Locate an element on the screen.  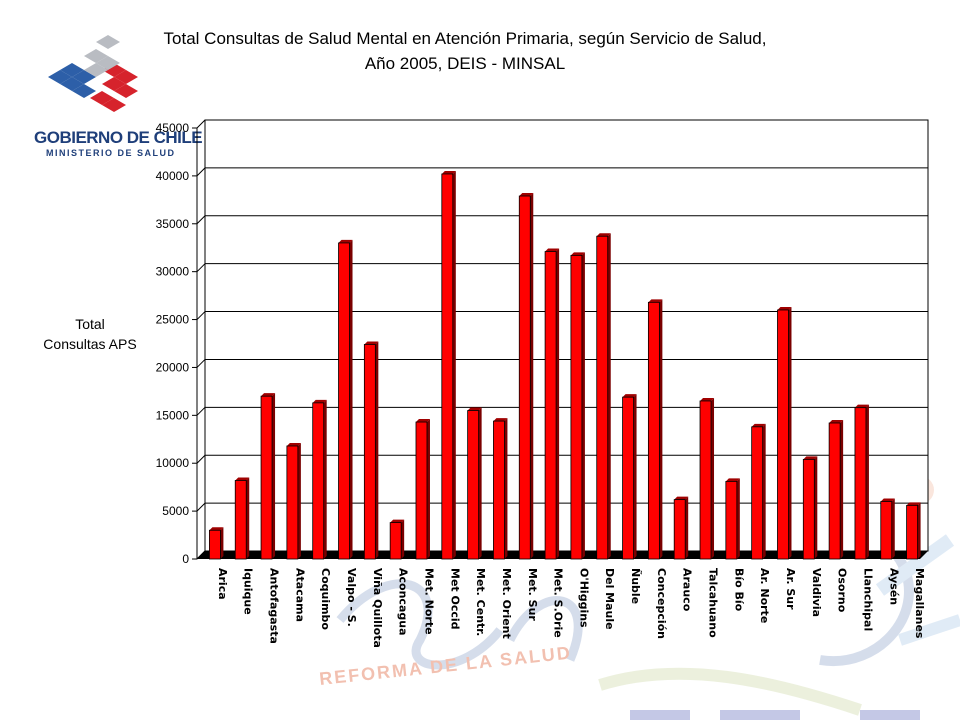
x-tick-label: O'Higgins is located at coordinates (583, 598).